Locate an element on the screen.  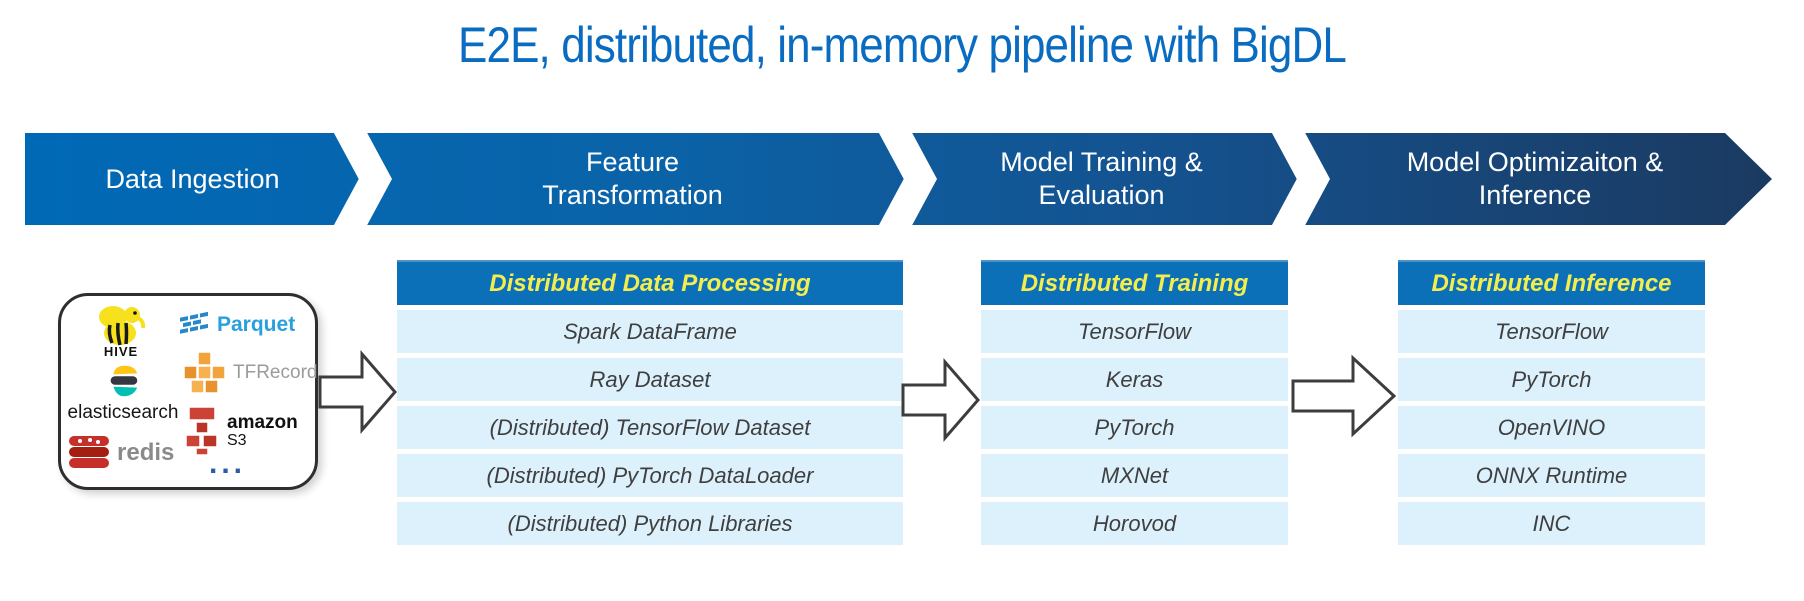
s3-label: S3 is located at coordinates (237, 440).